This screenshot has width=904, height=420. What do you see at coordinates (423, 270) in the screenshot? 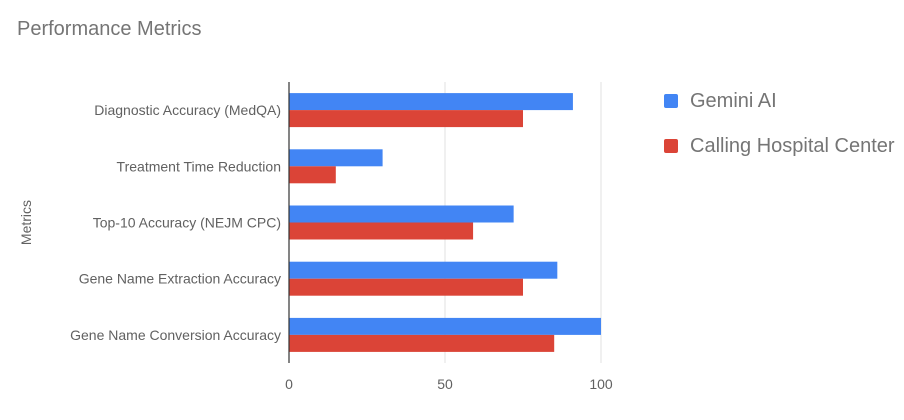
I see `bar-s0-c3` at bounding box center [423, 270].